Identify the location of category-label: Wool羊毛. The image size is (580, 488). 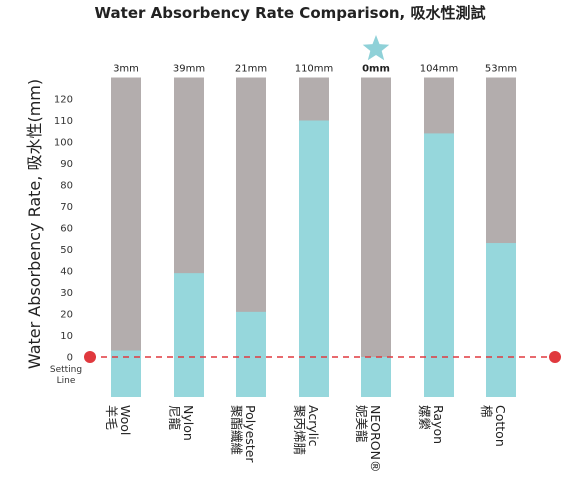
(118, 420).